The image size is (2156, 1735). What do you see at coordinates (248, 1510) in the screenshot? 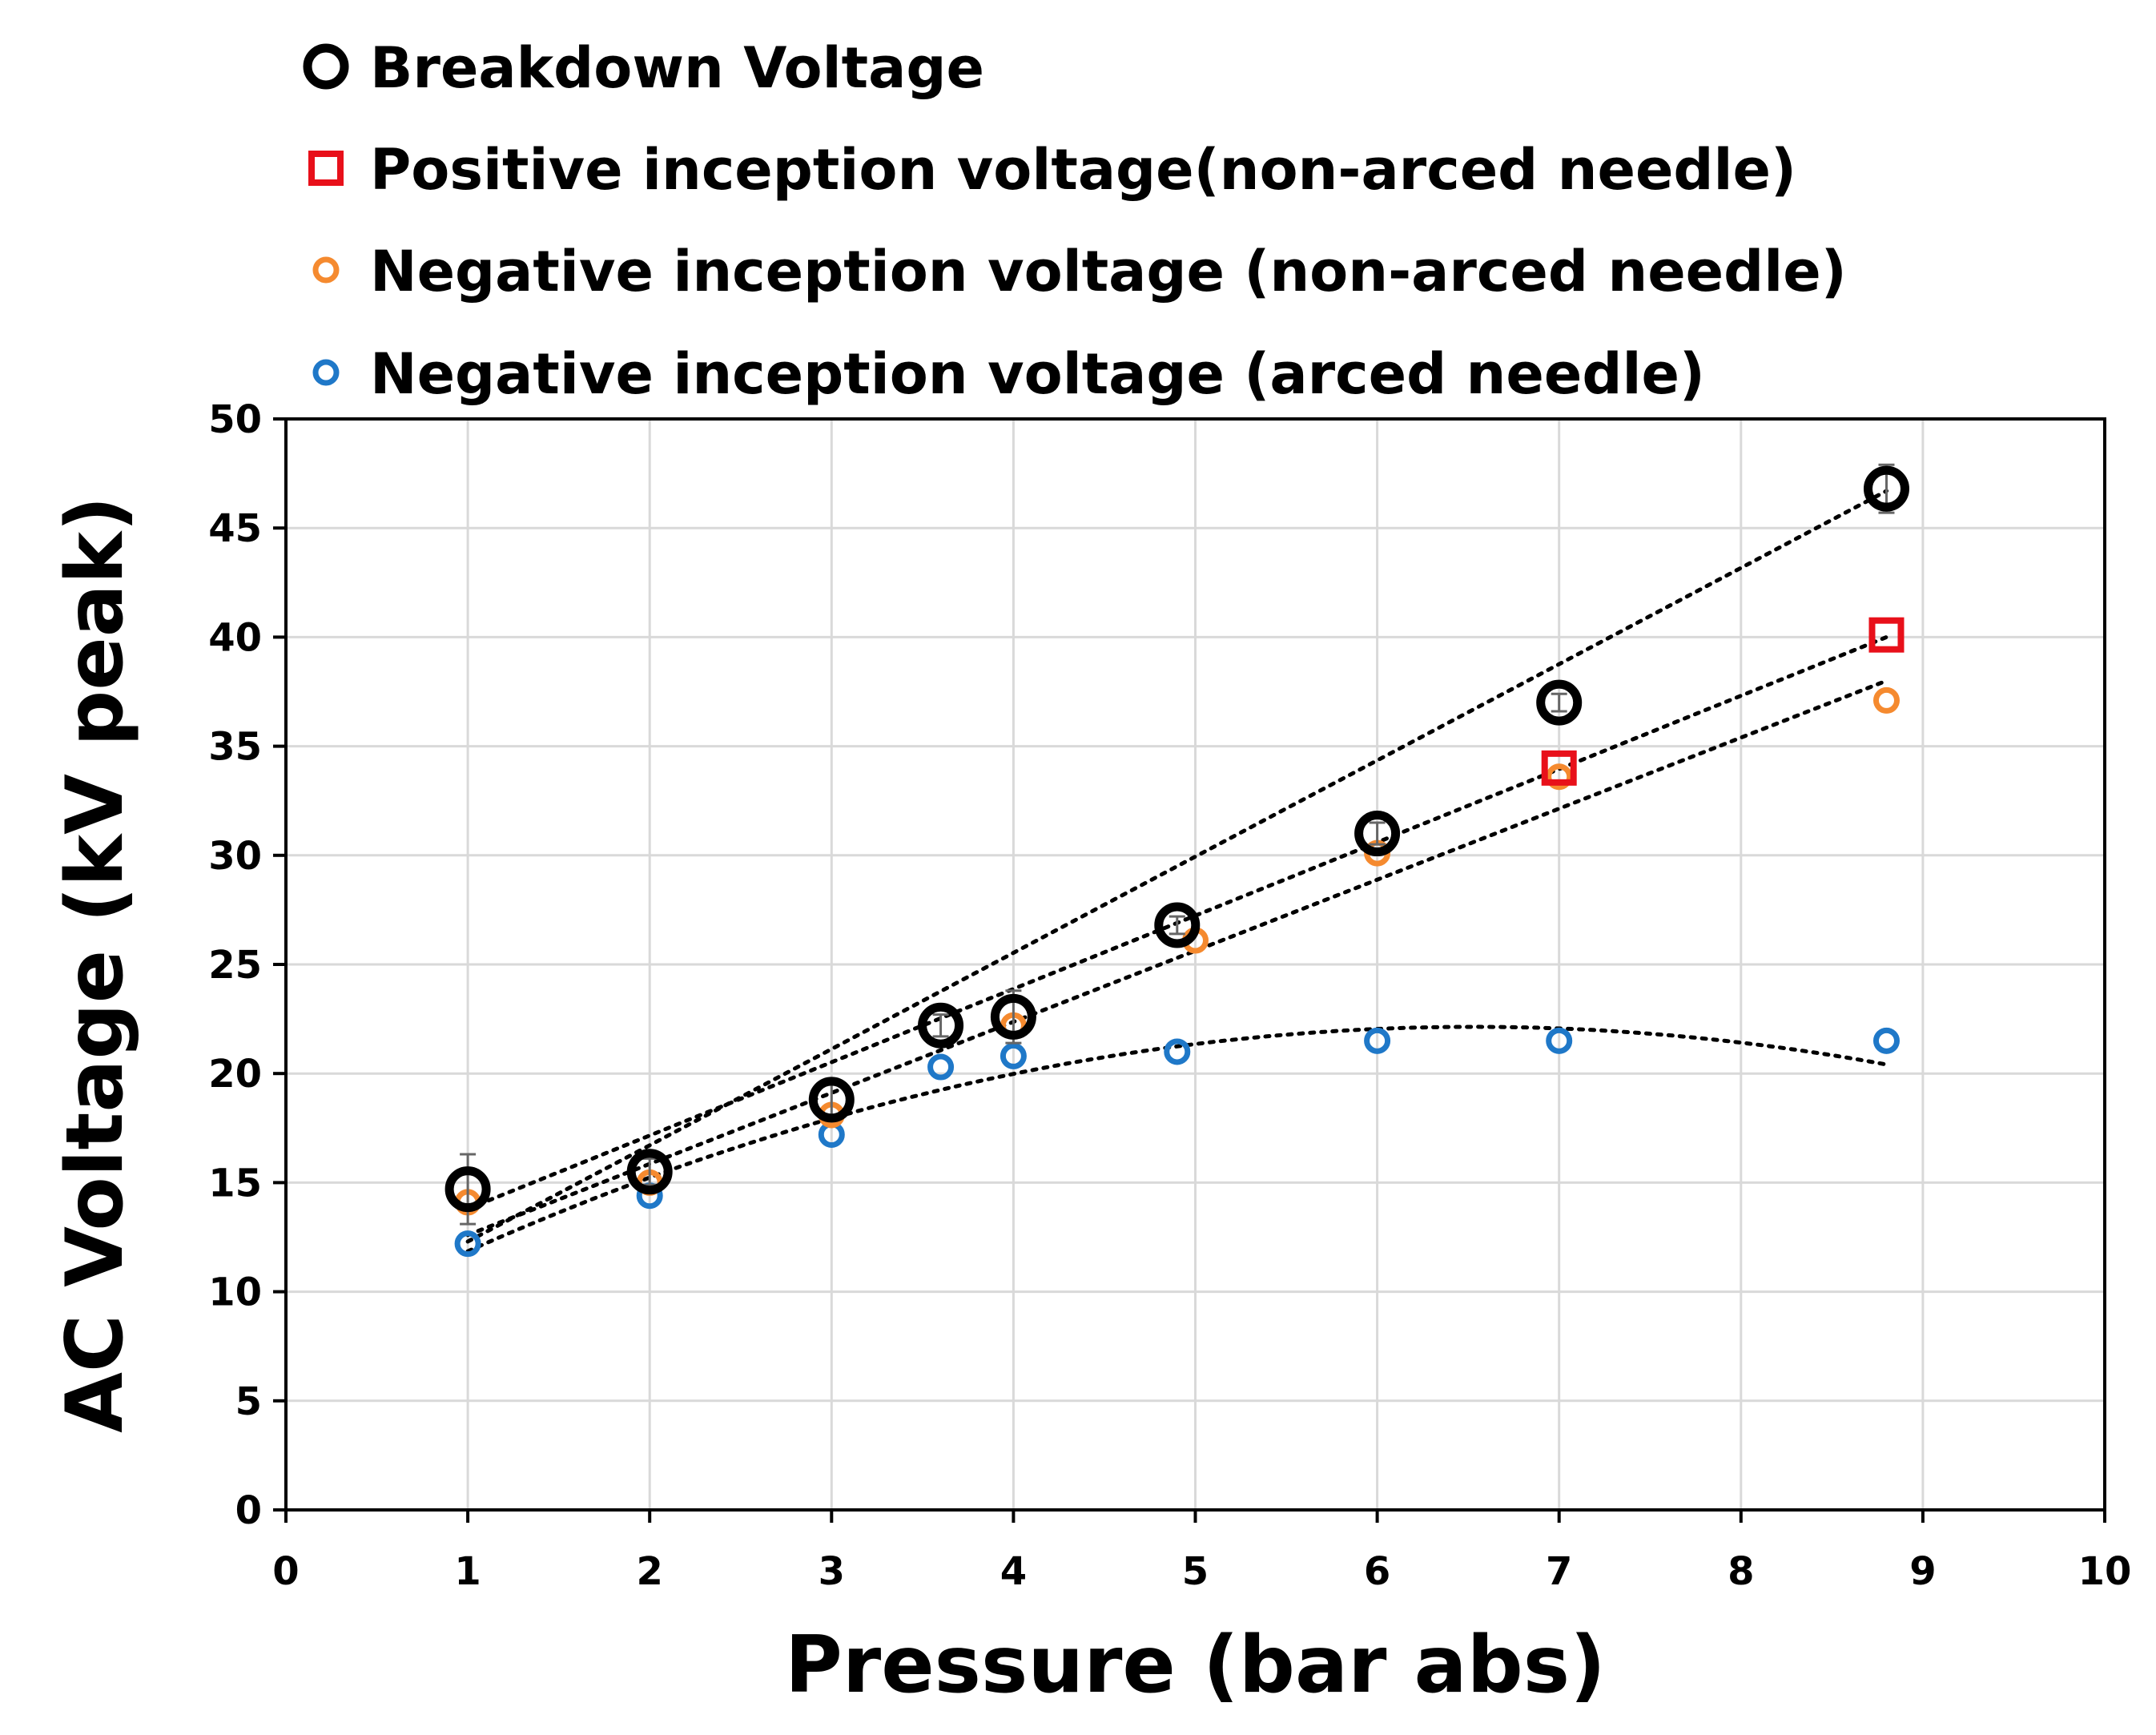
I see `y-tick-label: 0` at bounding box center [248, 1510].